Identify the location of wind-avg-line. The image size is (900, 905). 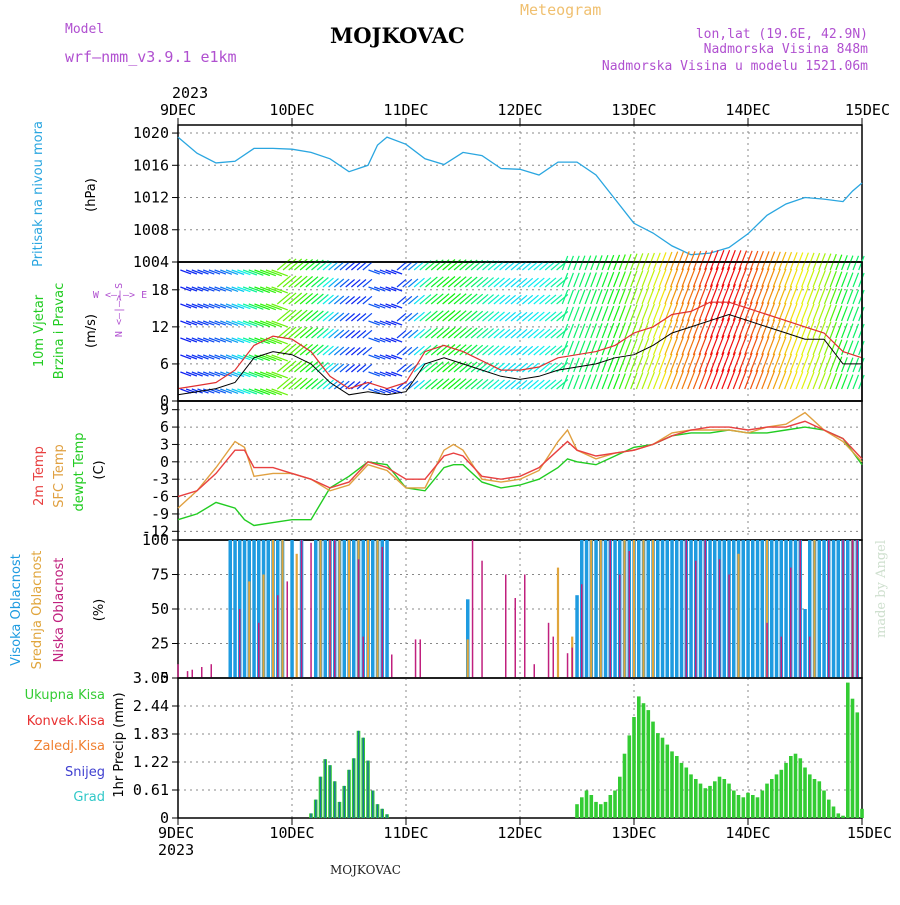
(519, 354).